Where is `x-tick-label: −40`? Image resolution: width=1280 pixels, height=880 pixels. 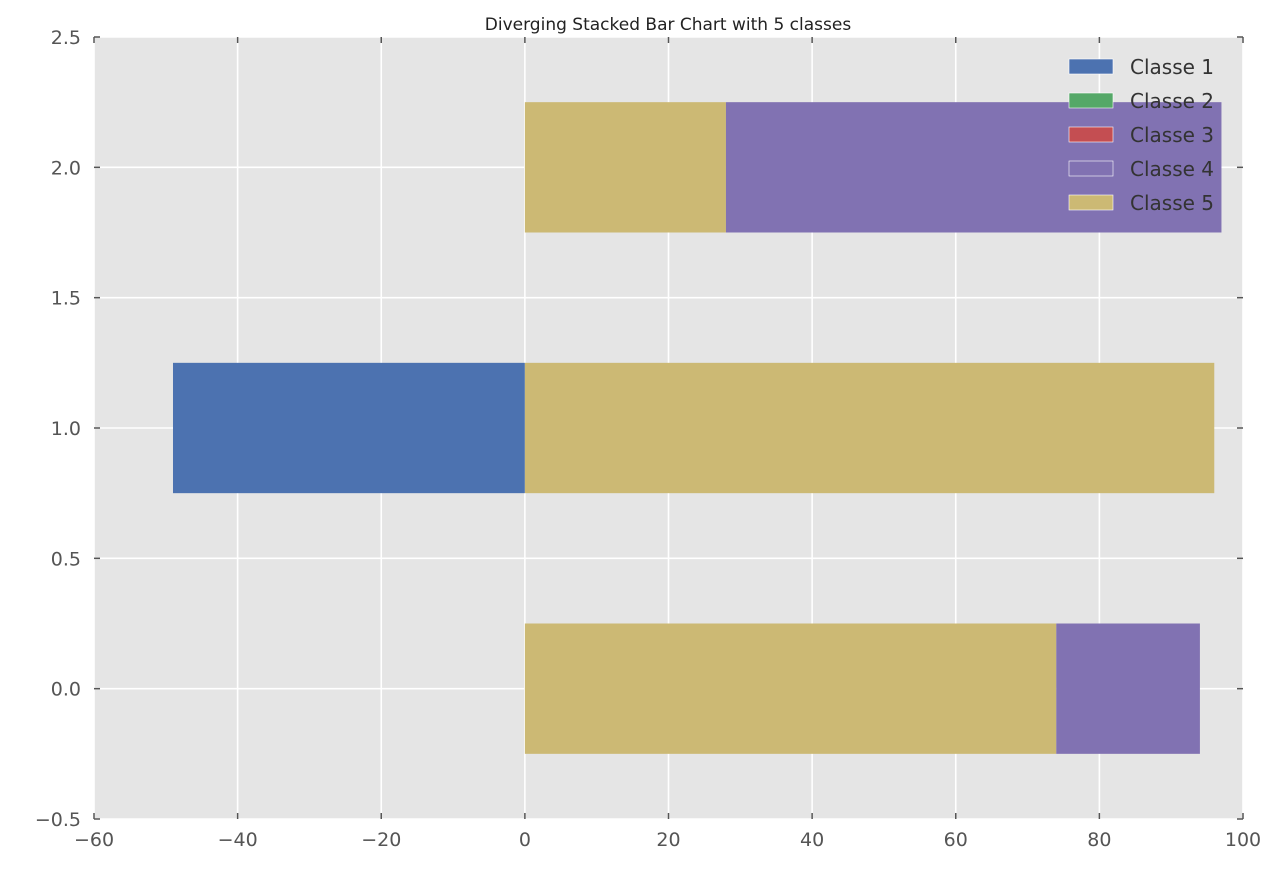
x-tick-label: −40 is located at coordinates (238, 840).